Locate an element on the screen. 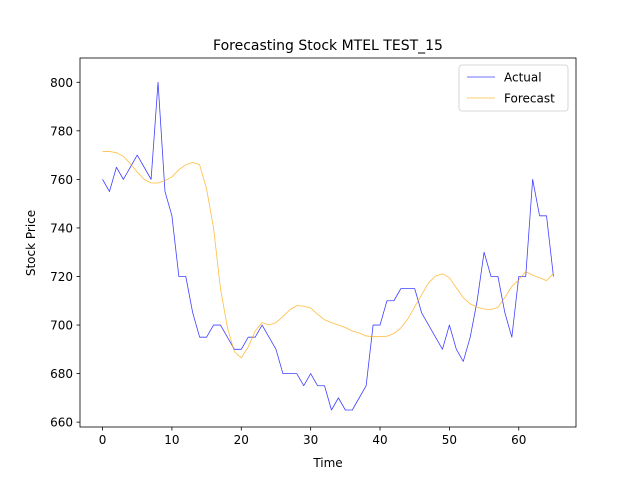 The width and height of the screenshot is (640, 480). y-tick-label: 740 is located at coordinates (61, 228).